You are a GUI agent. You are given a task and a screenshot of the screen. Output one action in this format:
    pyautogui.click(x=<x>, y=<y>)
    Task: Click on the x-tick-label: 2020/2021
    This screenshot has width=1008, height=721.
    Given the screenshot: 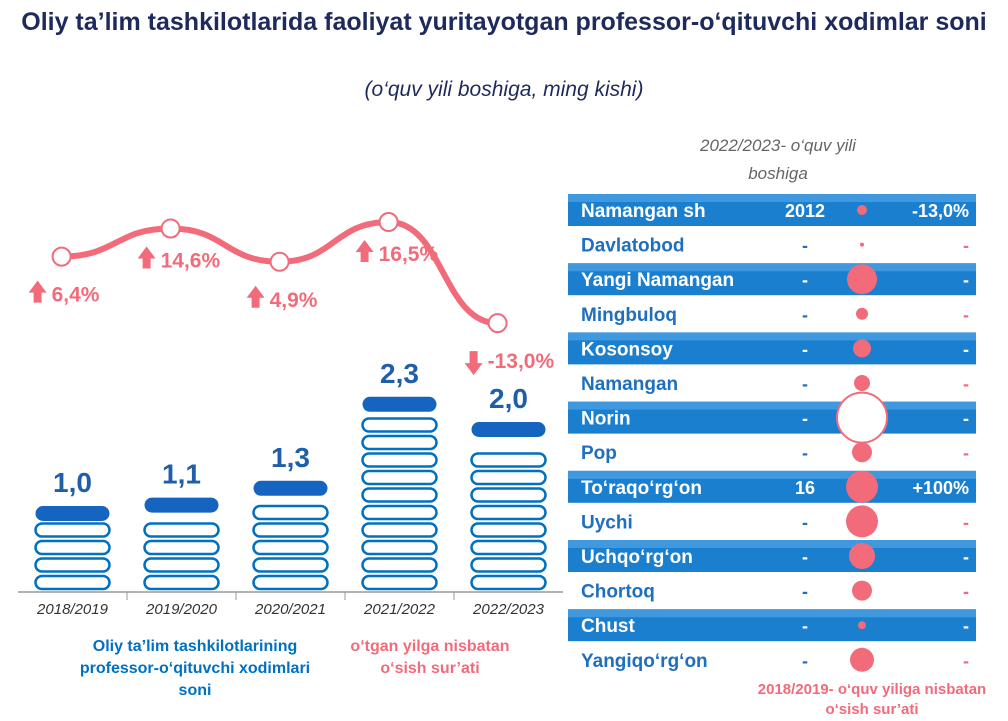 What is the action you would take?
    pyautogui.click(x=290, y=609)
    